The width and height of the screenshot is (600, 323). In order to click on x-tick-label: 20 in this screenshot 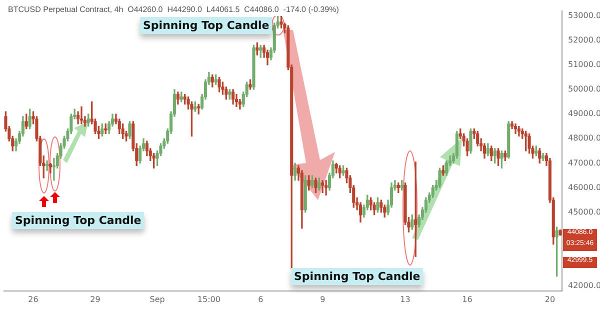, I will do `click(550, 299)`.